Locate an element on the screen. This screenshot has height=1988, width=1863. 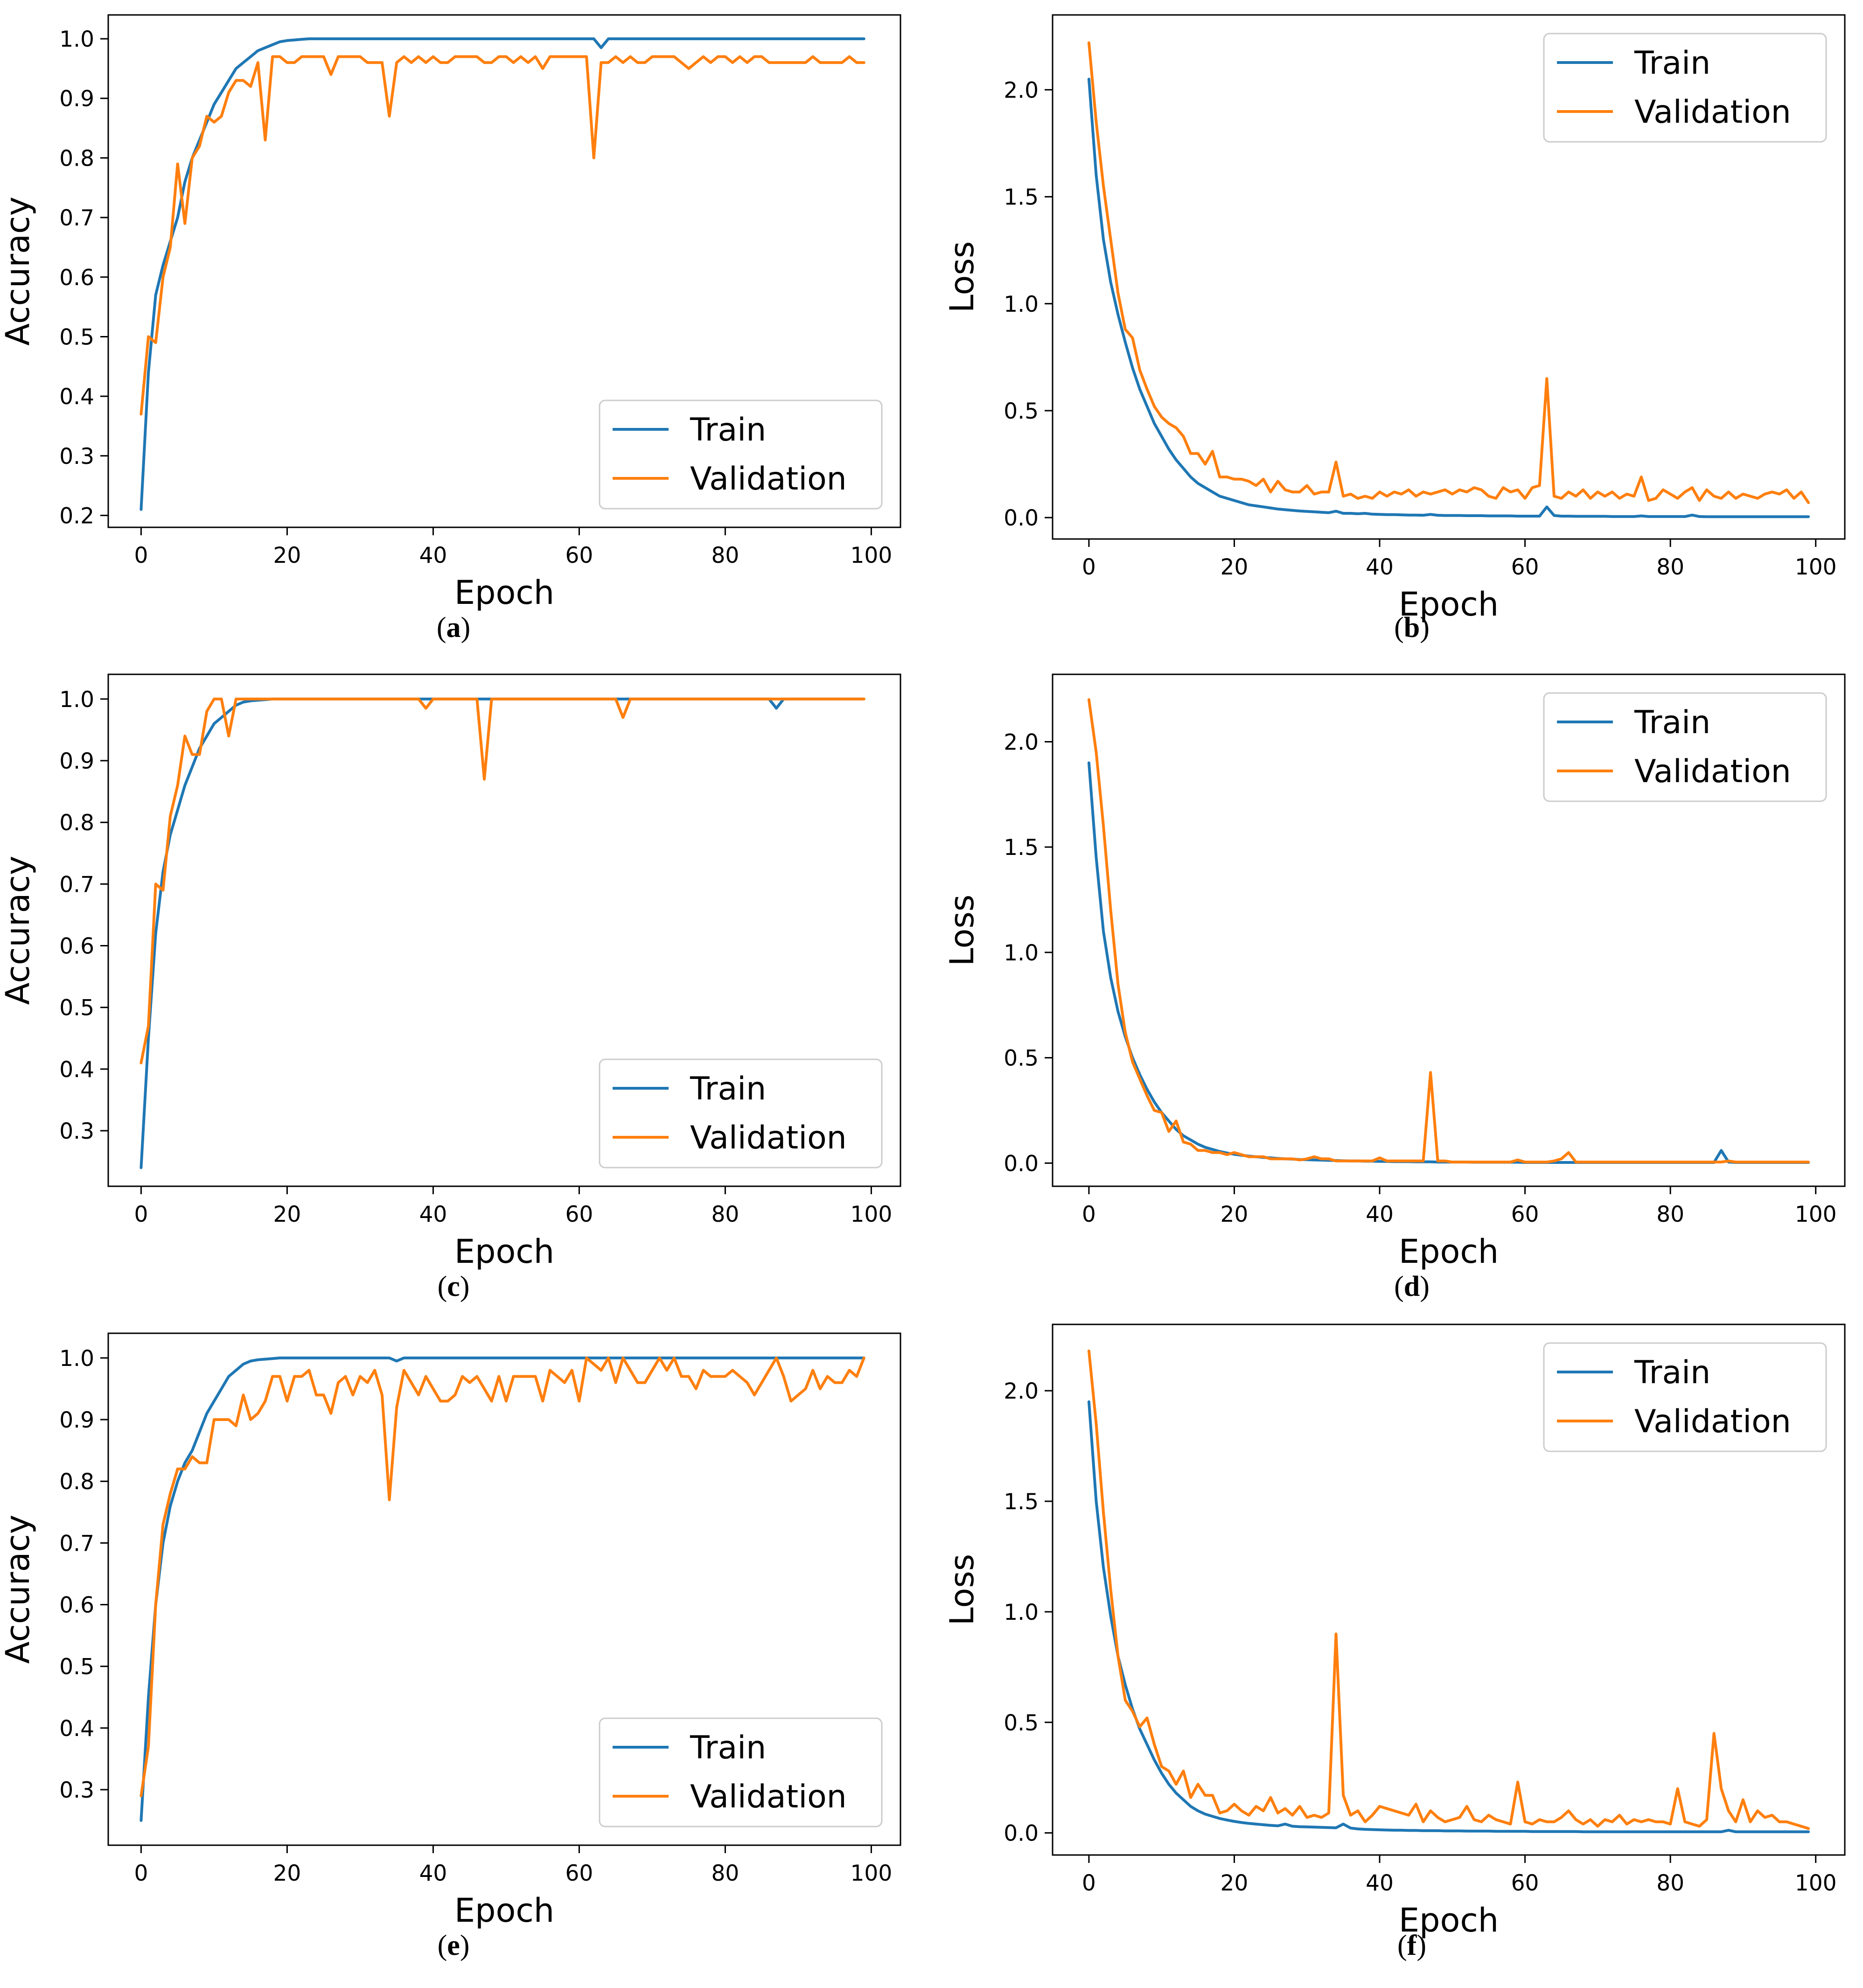
caption-f: (f) is located at coordinates (1411, 1945).